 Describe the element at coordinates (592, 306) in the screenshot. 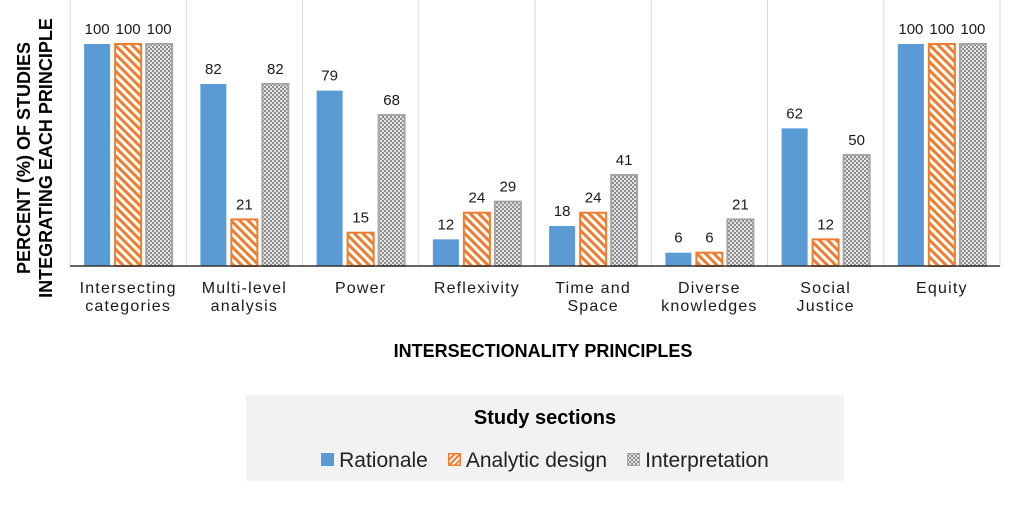

I see `category-label: Space` at that location.